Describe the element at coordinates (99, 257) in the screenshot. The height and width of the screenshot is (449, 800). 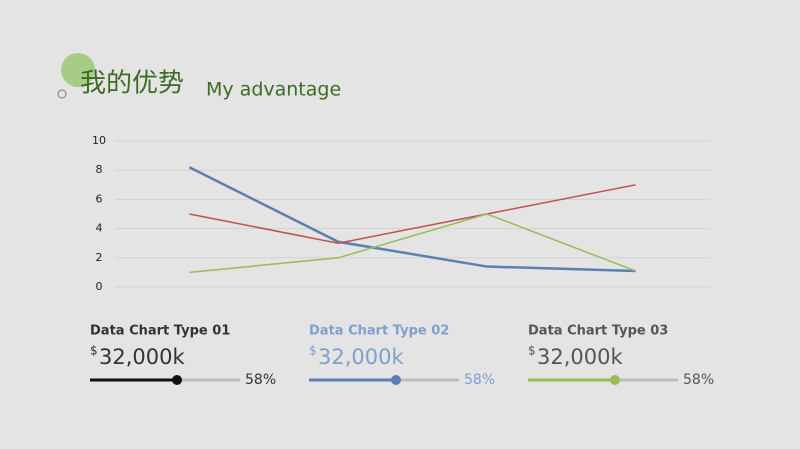
I see `y-tick-label: 2` at that location.